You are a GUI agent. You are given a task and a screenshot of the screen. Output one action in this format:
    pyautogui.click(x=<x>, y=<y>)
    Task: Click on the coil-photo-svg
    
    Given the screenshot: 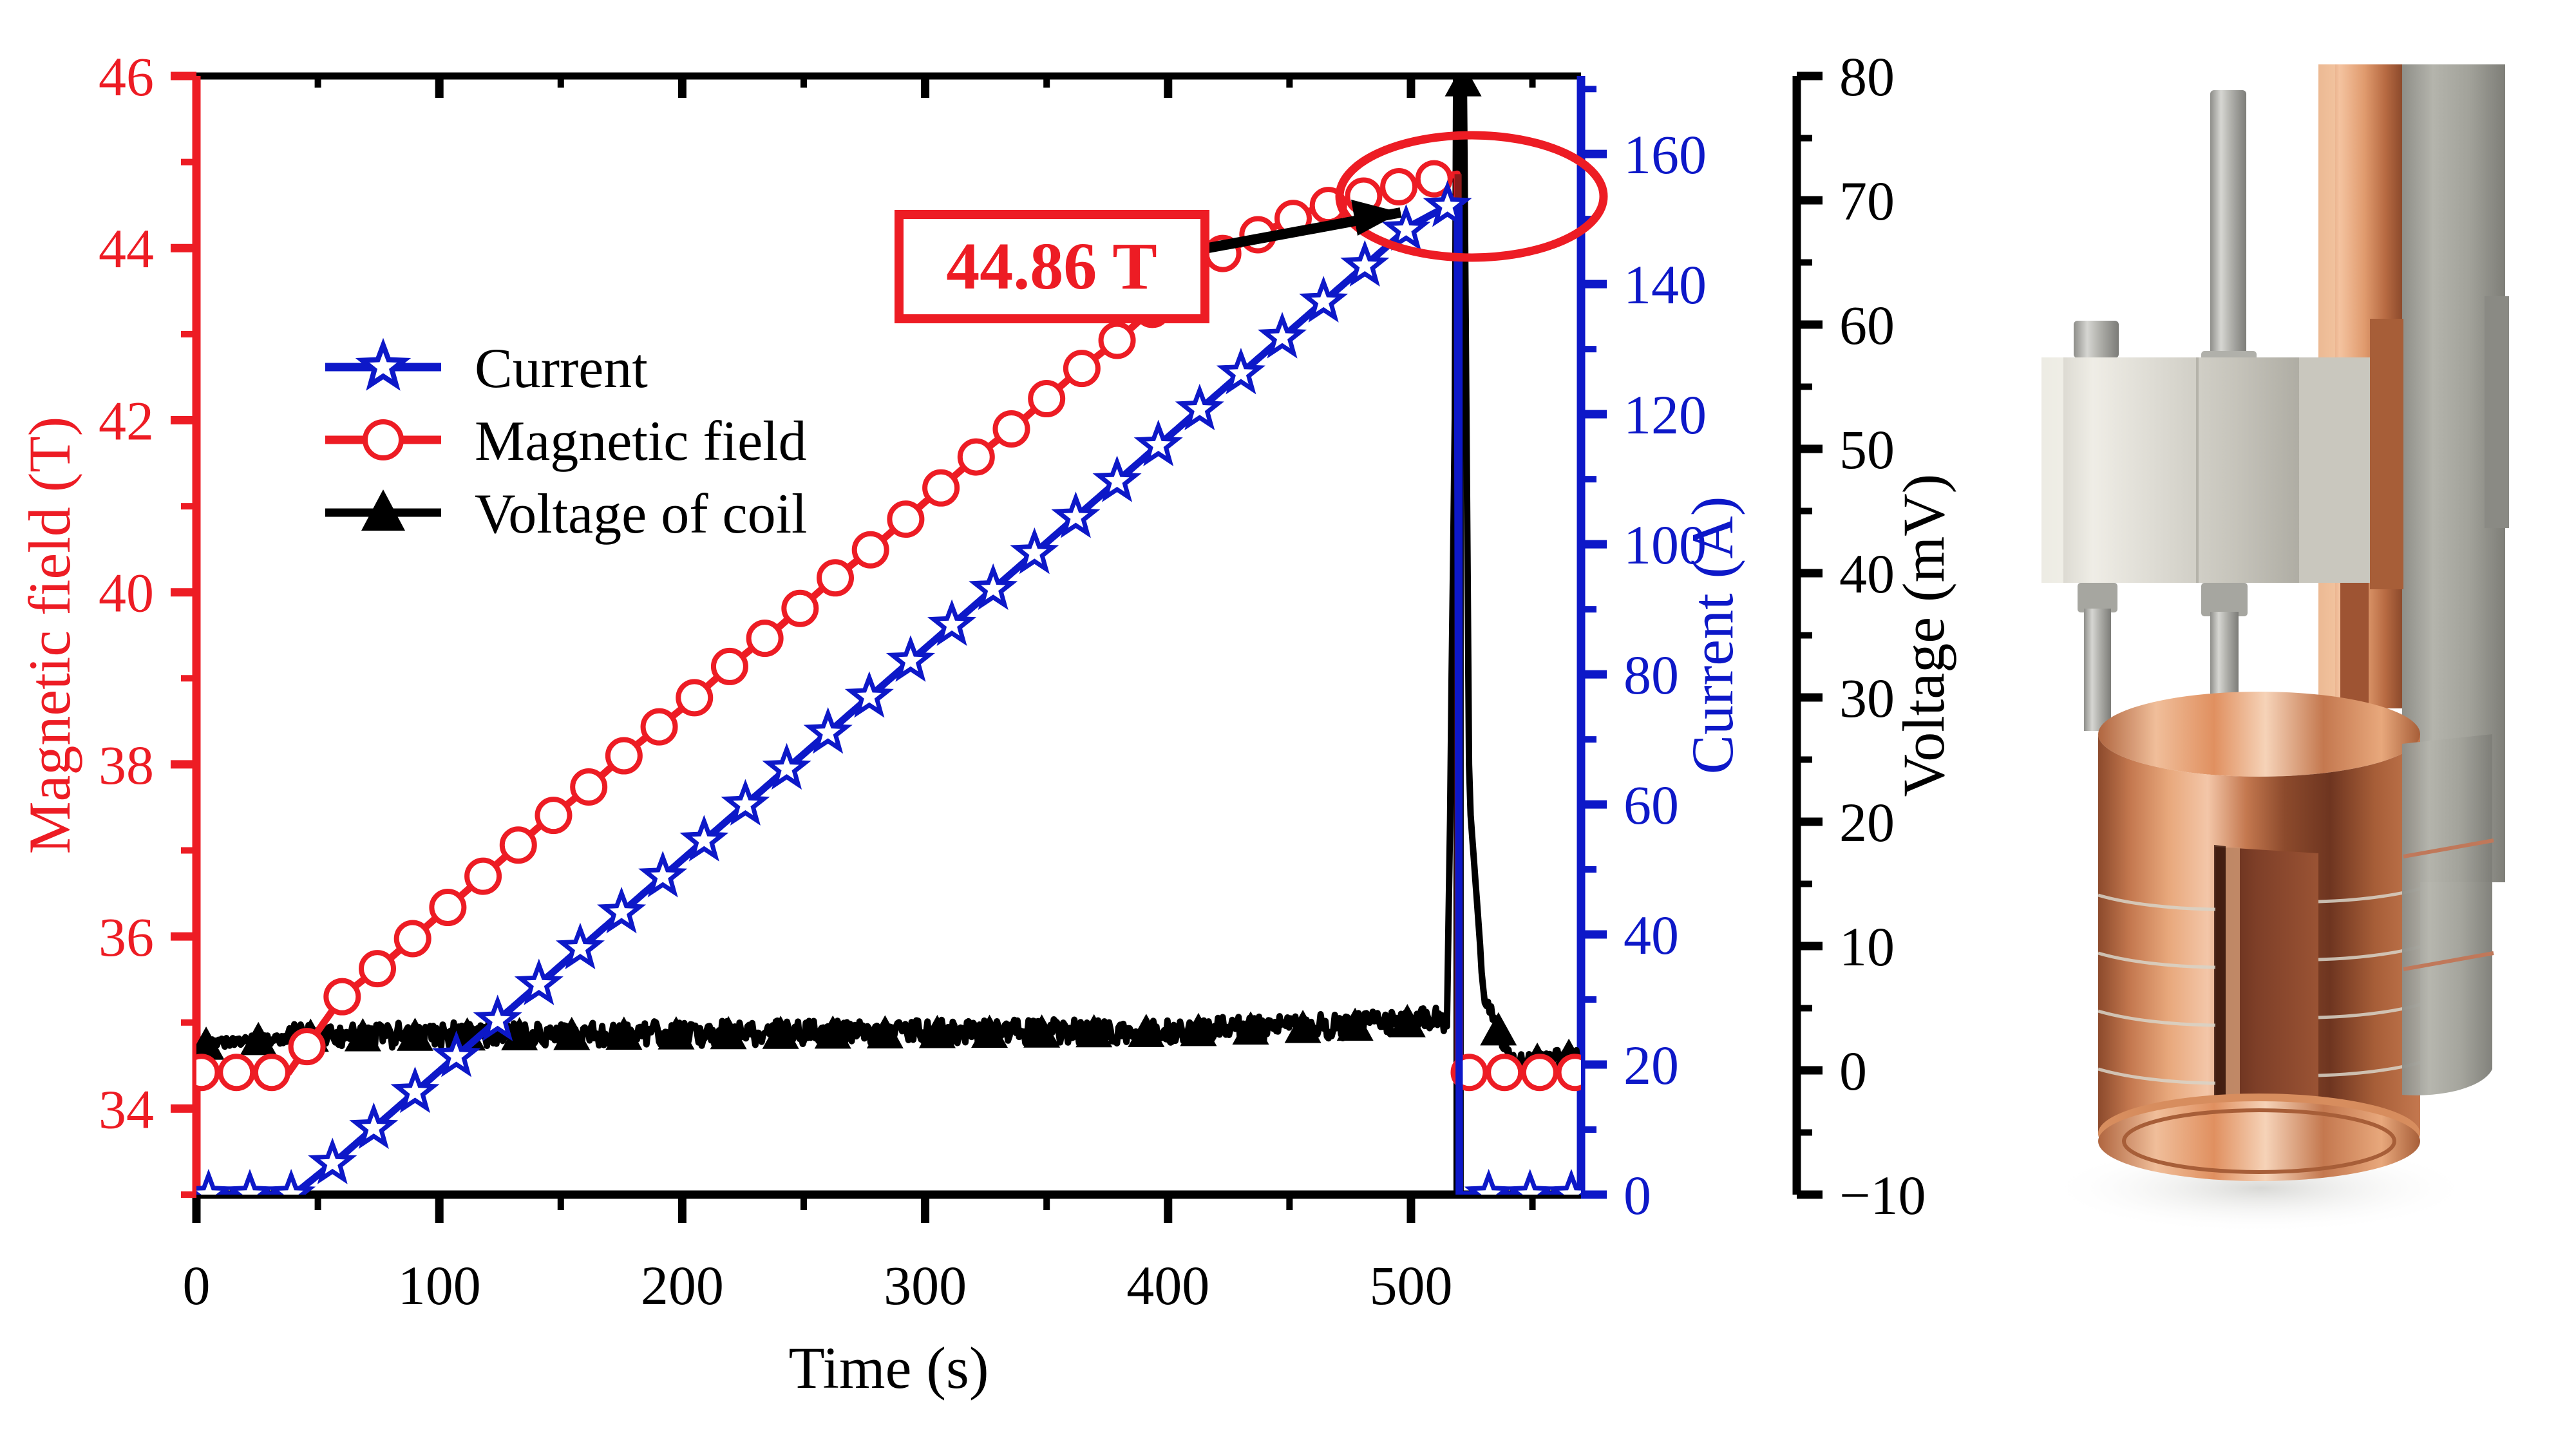 What is the action you would take?
    pyautogui.click(x=2275, y=649)
    